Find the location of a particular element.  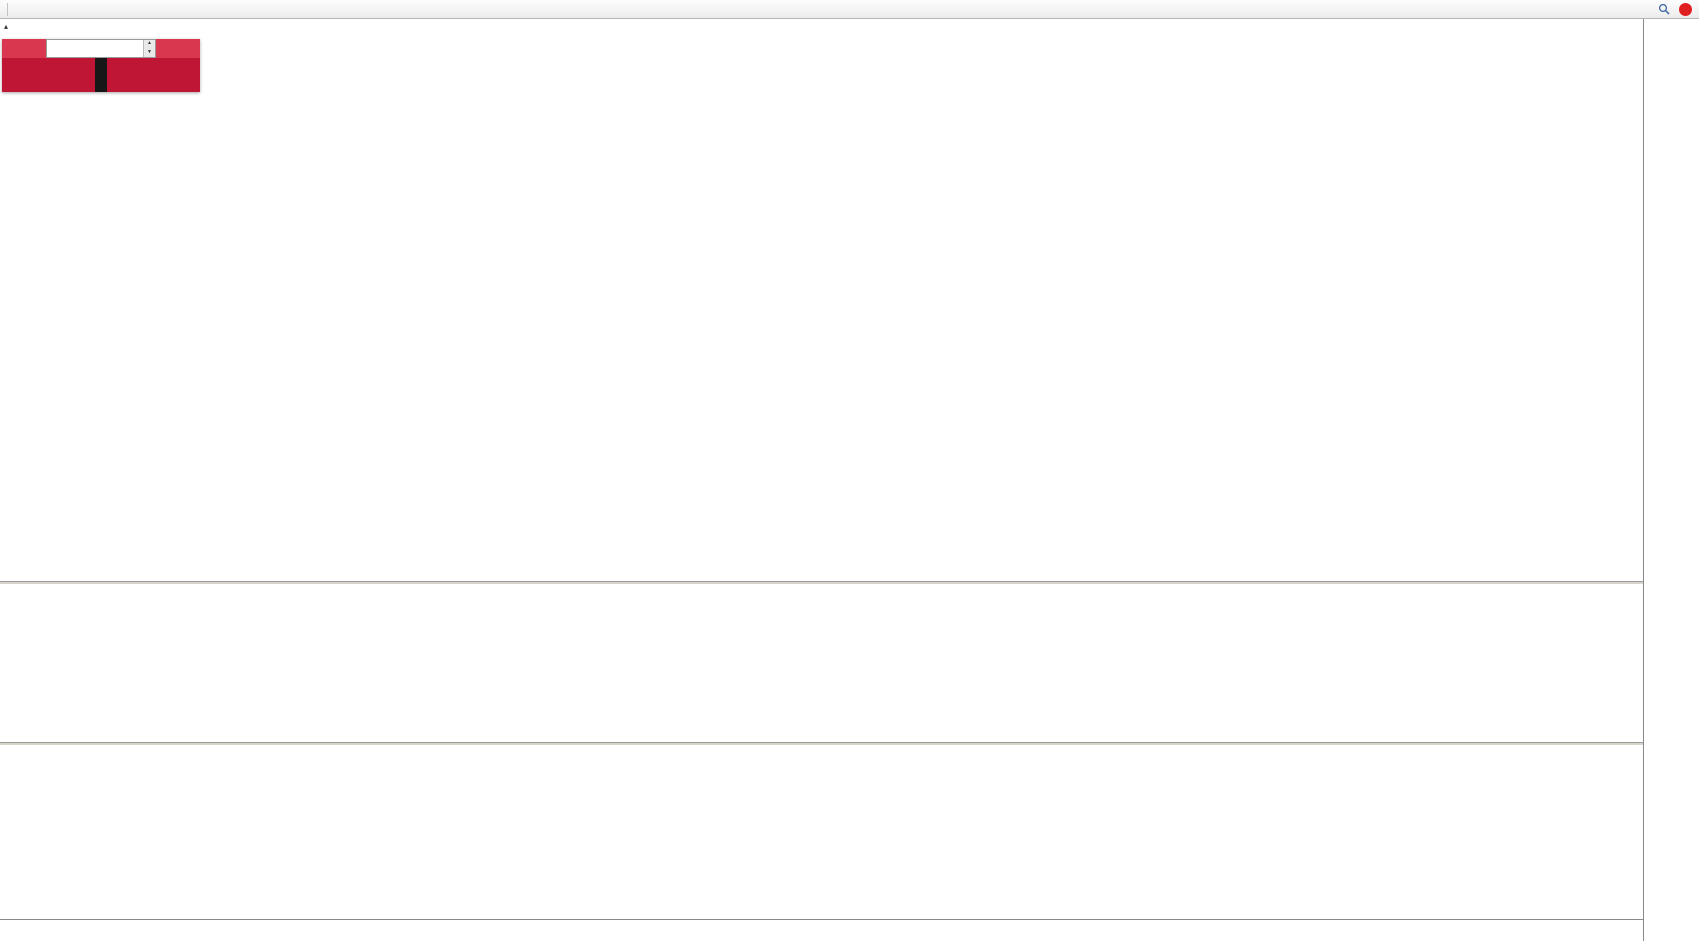

volume-field: ▲ ▼ is located at coordinates (101, 48).